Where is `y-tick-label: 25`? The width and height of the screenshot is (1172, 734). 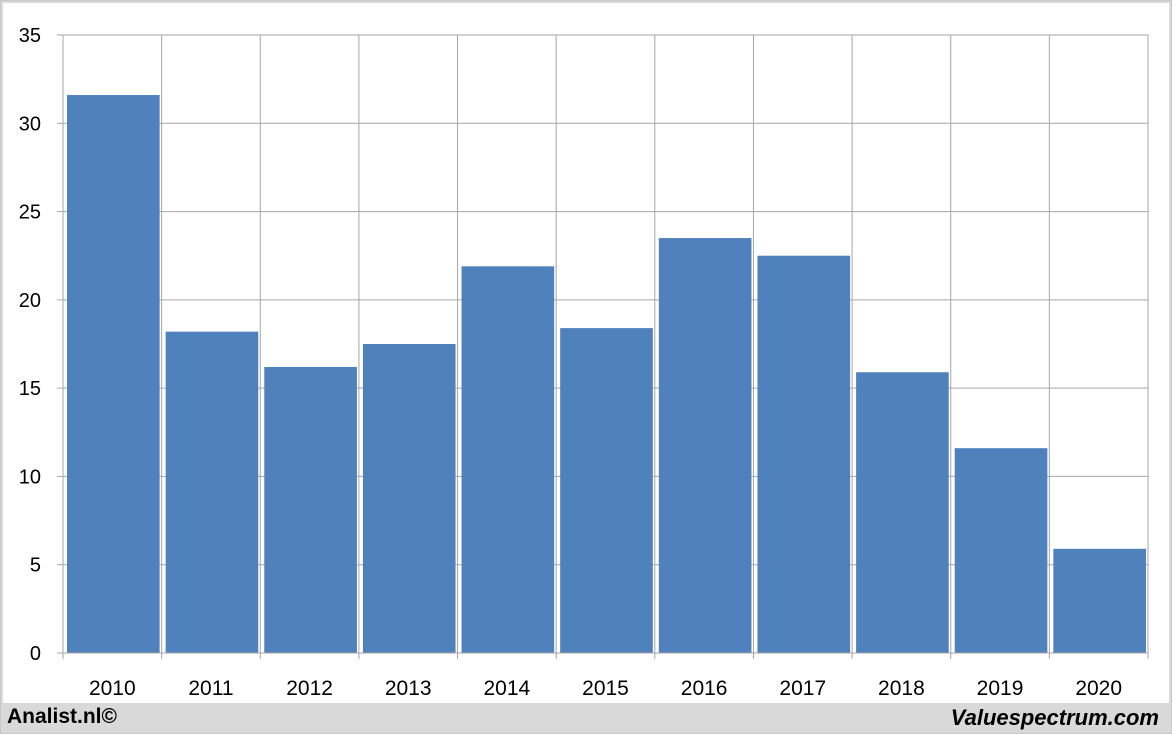
y-tick-label: 25 is located at coordinates (30, 213).